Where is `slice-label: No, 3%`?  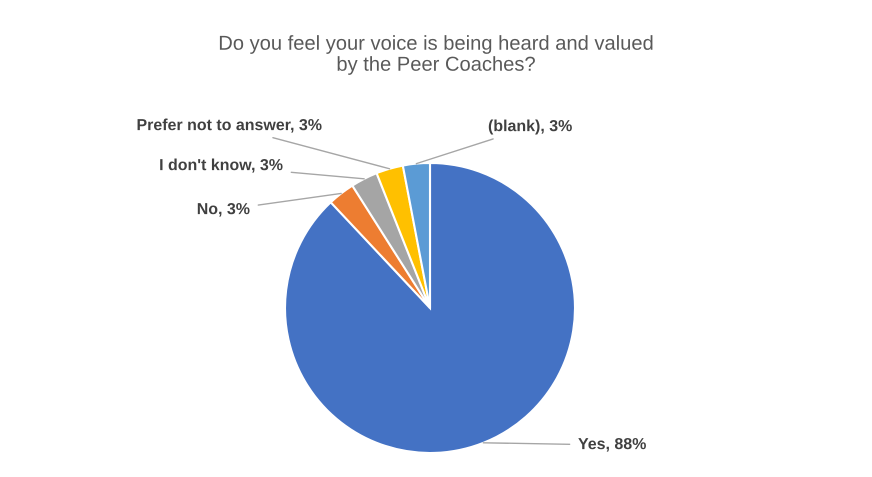
slice-label: No, 3% is located at coordinates (224, 209).